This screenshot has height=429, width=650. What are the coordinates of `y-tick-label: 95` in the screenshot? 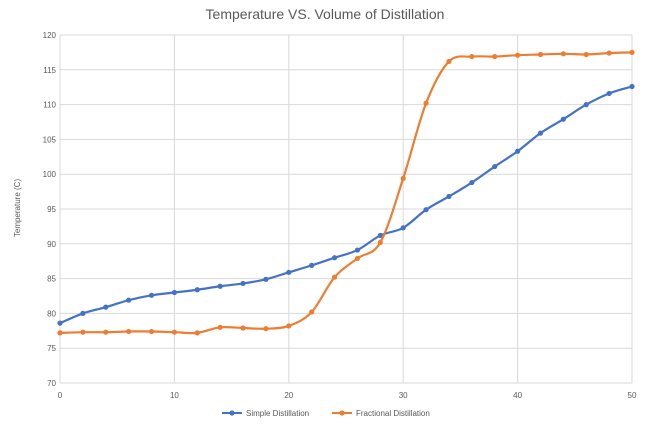 It's located at (51, 209).